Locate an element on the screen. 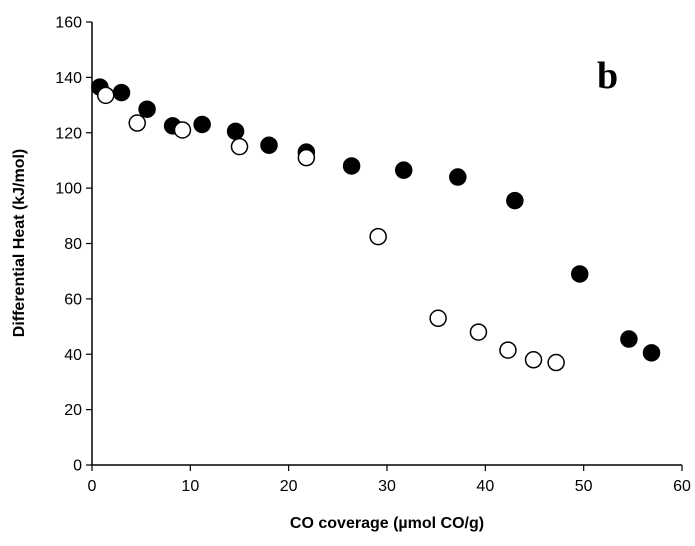 The height and width of the screenshot is (546, 695). y-tick-label: 60 is located at coordinates (73, 299).